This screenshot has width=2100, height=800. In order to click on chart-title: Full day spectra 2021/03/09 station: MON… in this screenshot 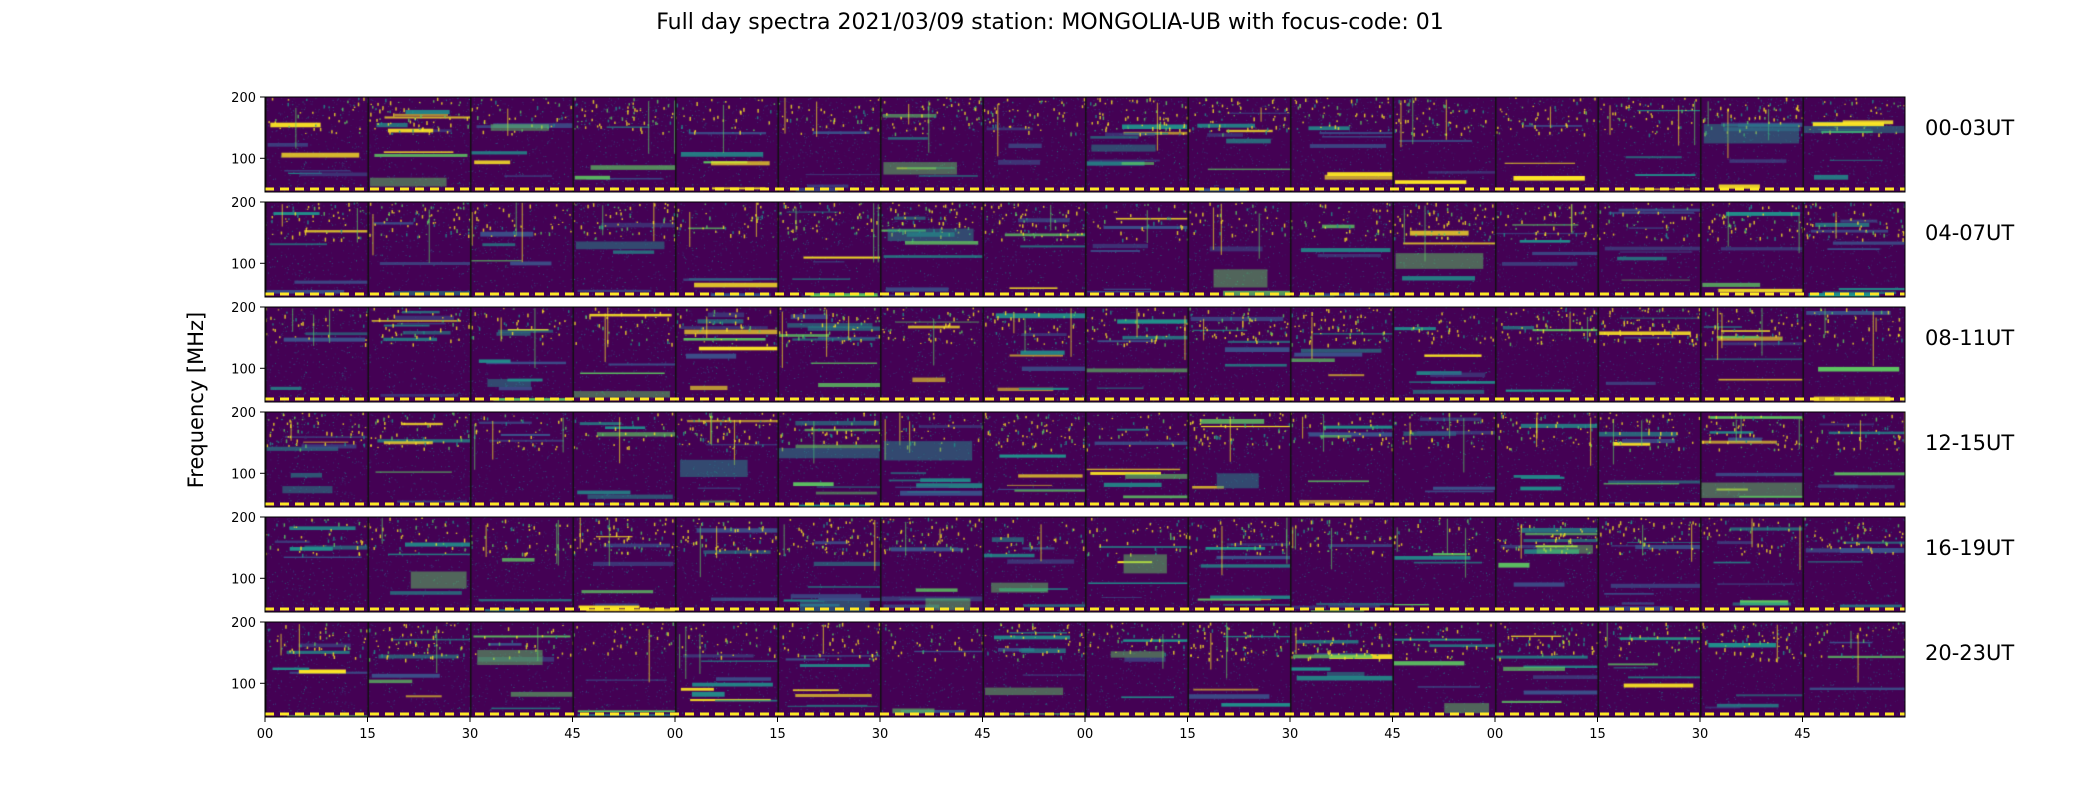, I will do `click(1050, 22)`.